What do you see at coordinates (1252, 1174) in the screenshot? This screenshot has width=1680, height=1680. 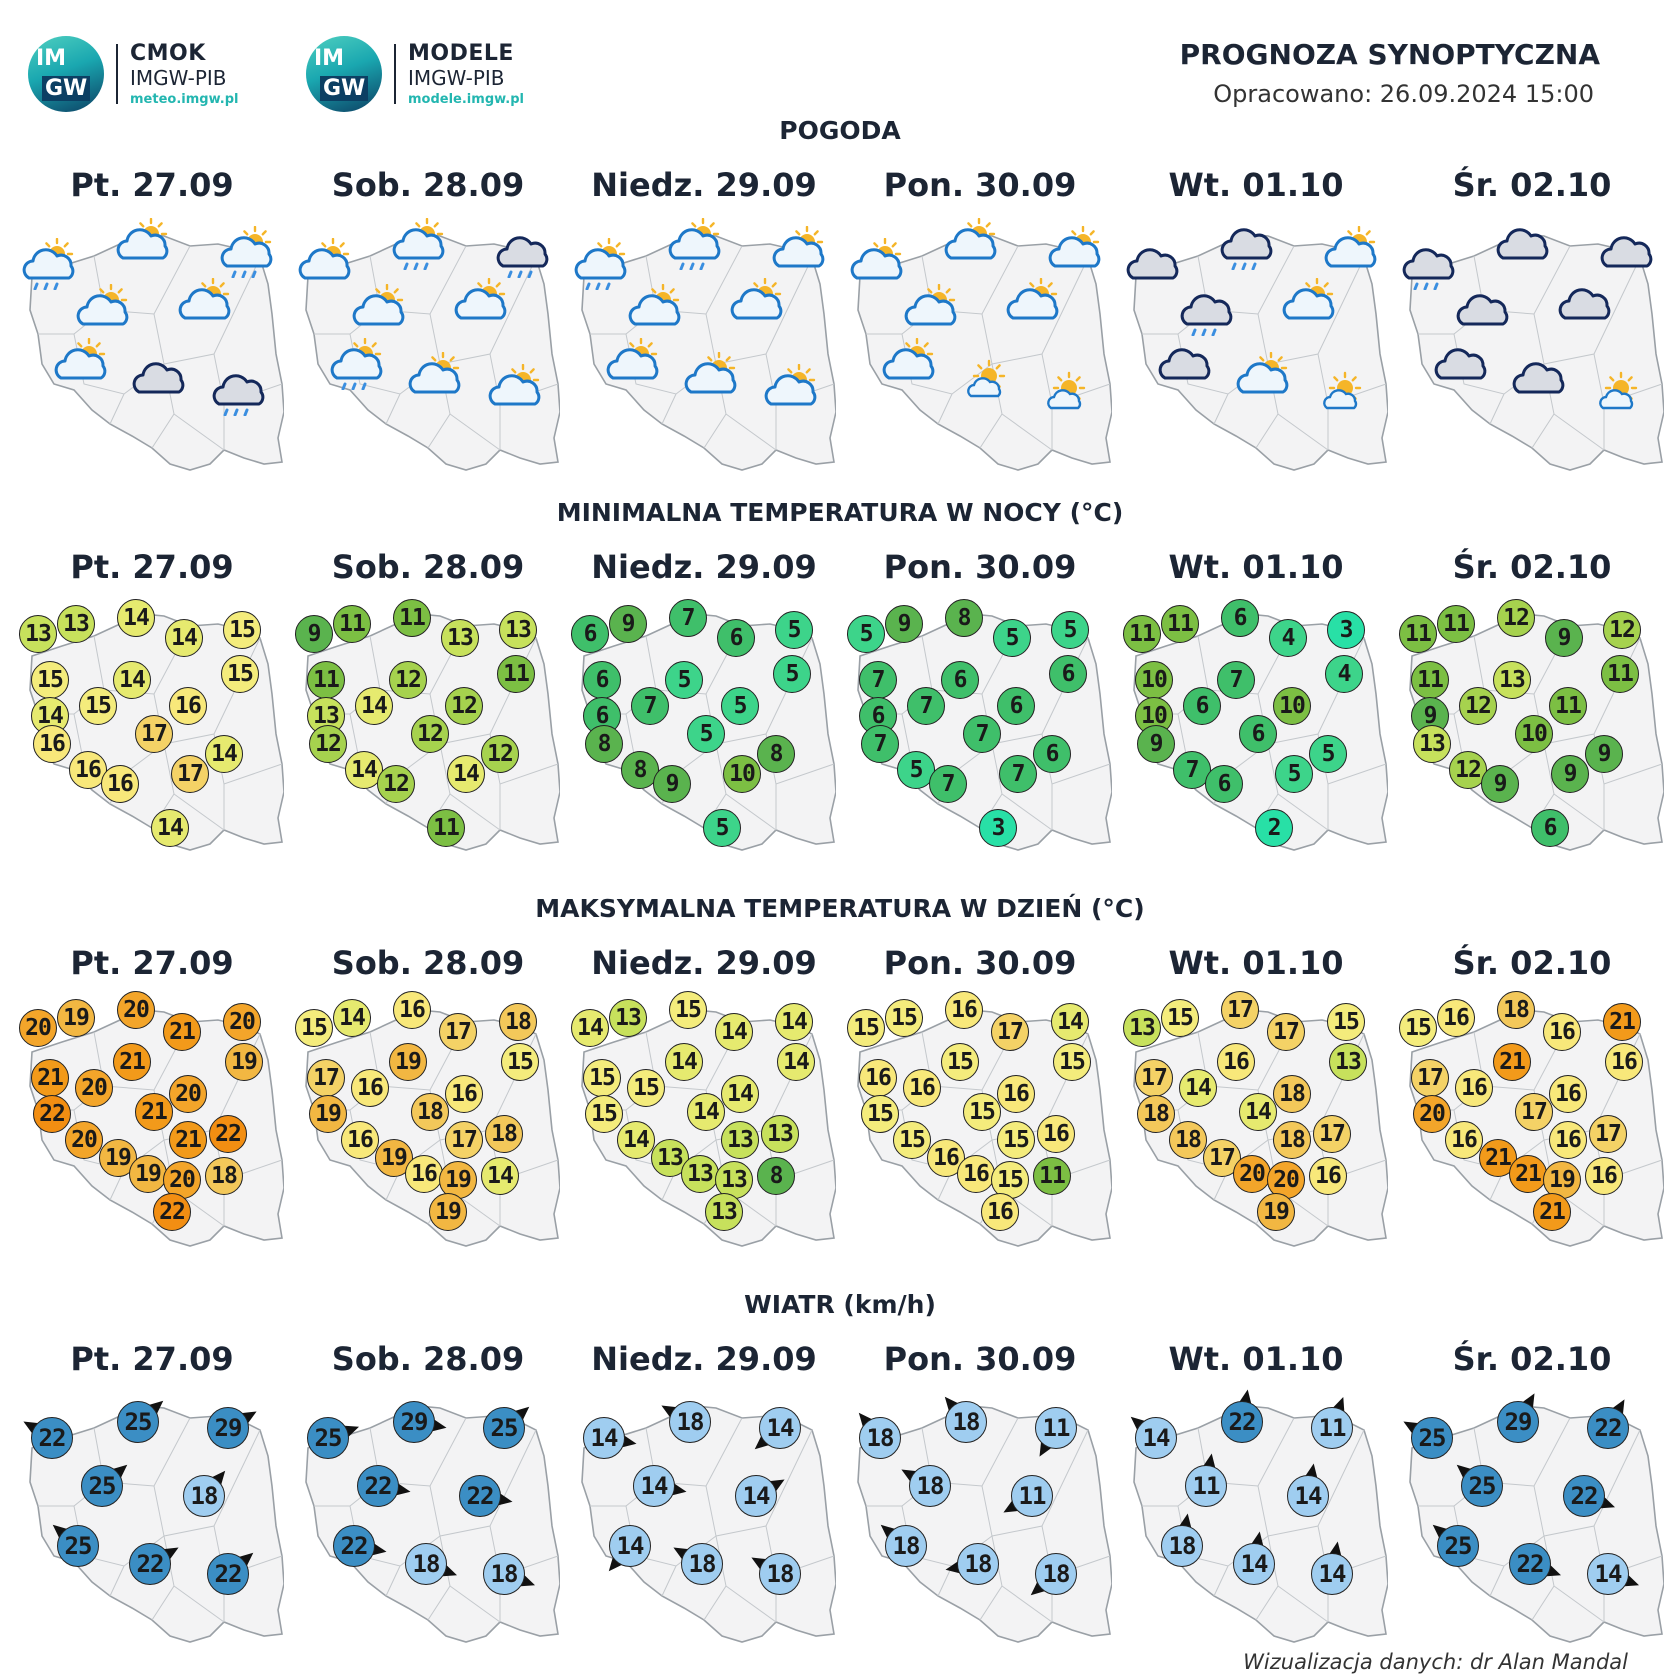 I see `tmax-value-marker: 20` at bounding box center [1252, 1174].